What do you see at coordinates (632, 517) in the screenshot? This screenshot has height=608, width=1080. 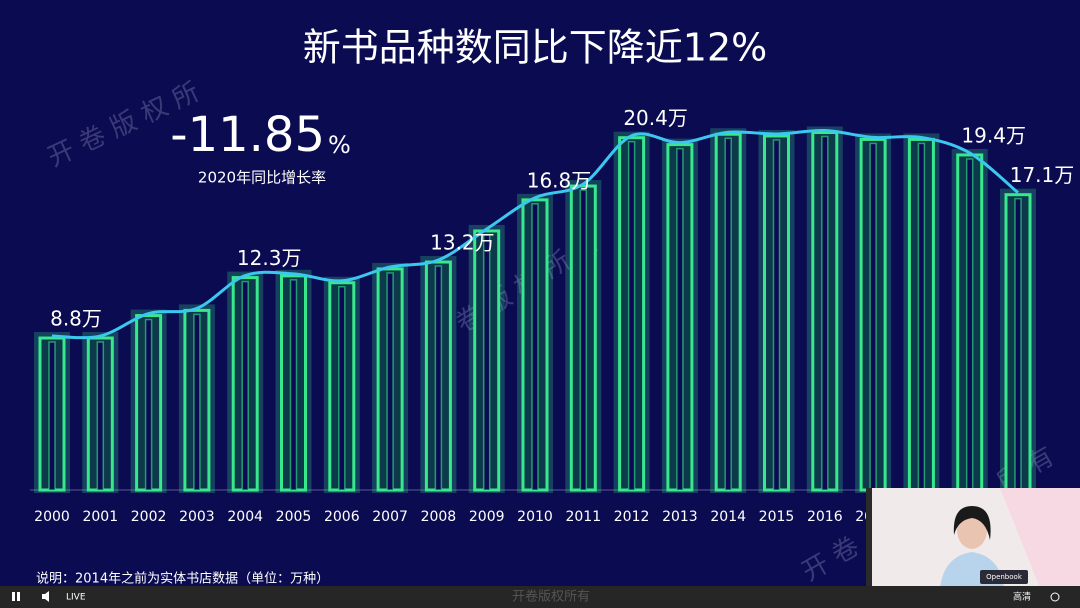 I see `x-tick-label: 2012` at bounding box center [632, 517].